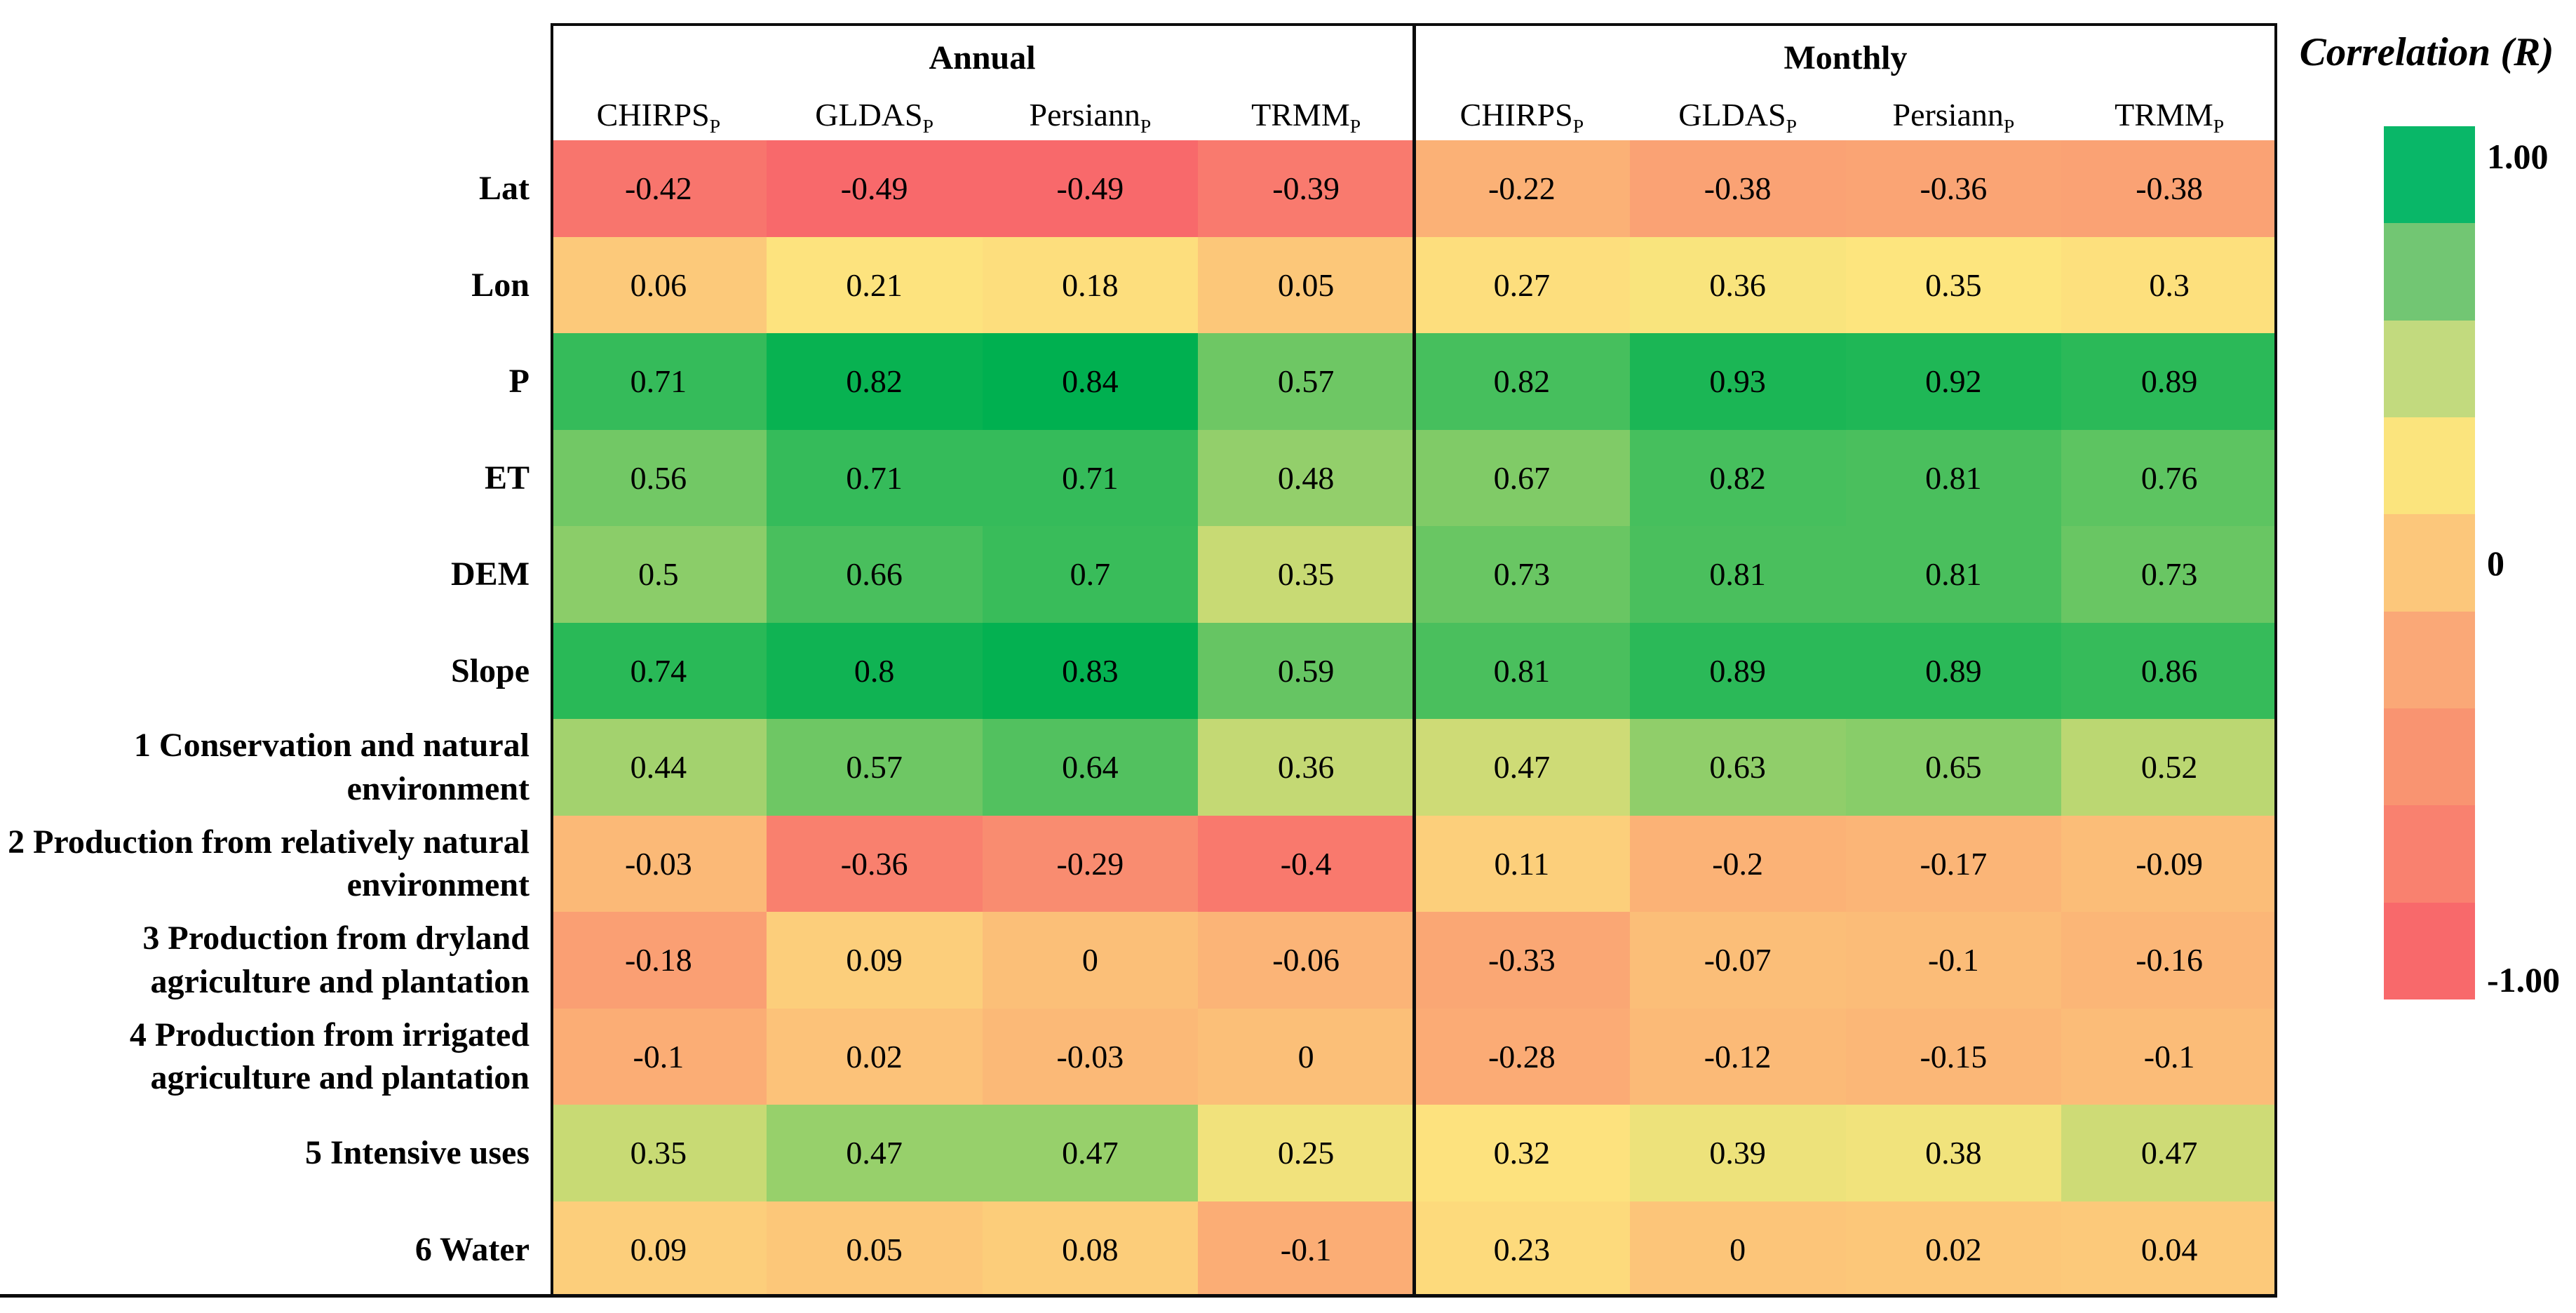  Describe the element at coordinates (2169, 960) in the screenshot. I see `heat-cell: -0.16` at that location.